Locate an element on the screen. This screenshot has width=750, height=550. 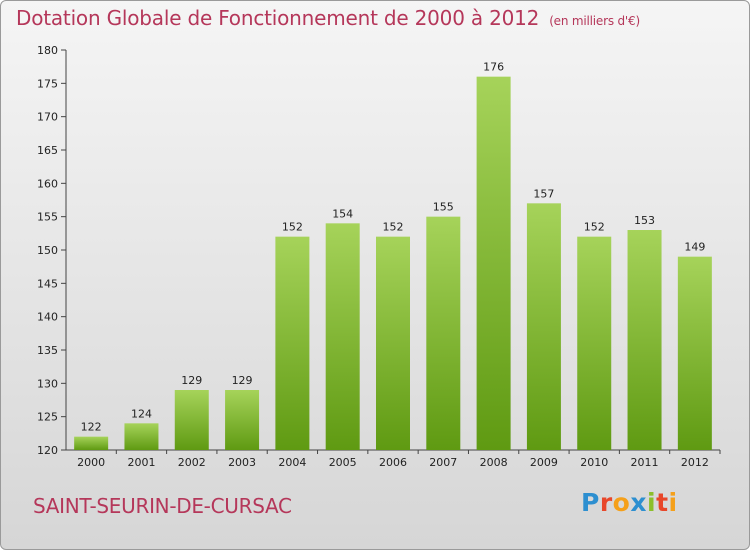
x-tick-label: 2002 is located at coordinates (192, 462).